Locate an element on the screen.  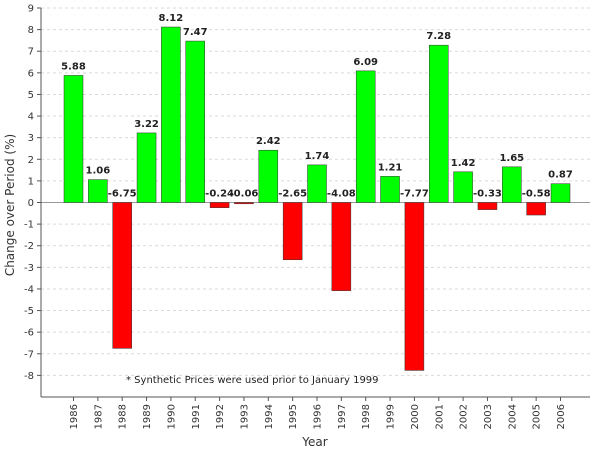
x-tick-label: 2000 is located at coordinates (415, 416).